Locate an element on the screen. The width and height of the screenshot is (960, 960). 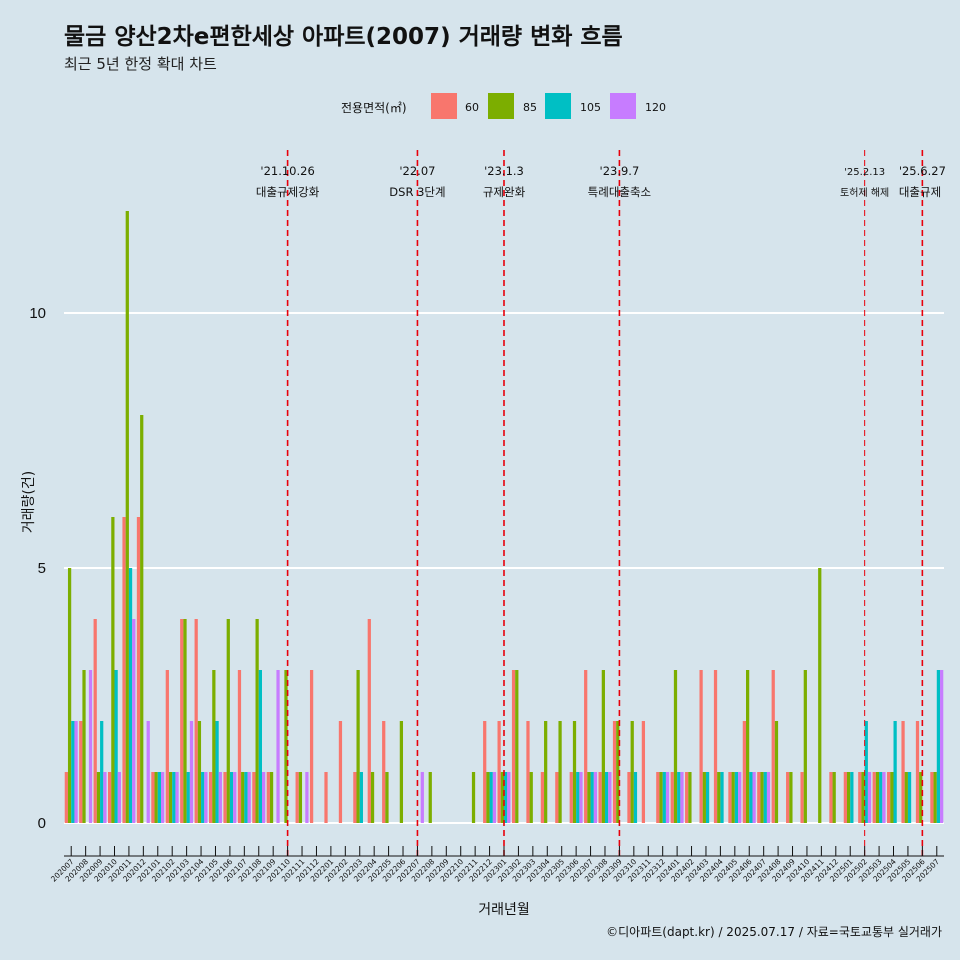
legend-label-105: 105 is located at coordinates (590, 107).